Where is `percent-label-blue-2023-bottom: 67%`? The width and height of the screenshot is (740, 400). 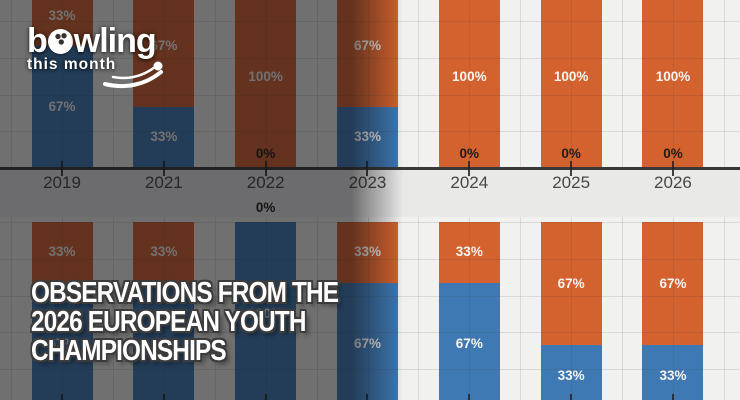
percent-label-blue-2023-bottom: 67% is located at coordinates (367, 344).